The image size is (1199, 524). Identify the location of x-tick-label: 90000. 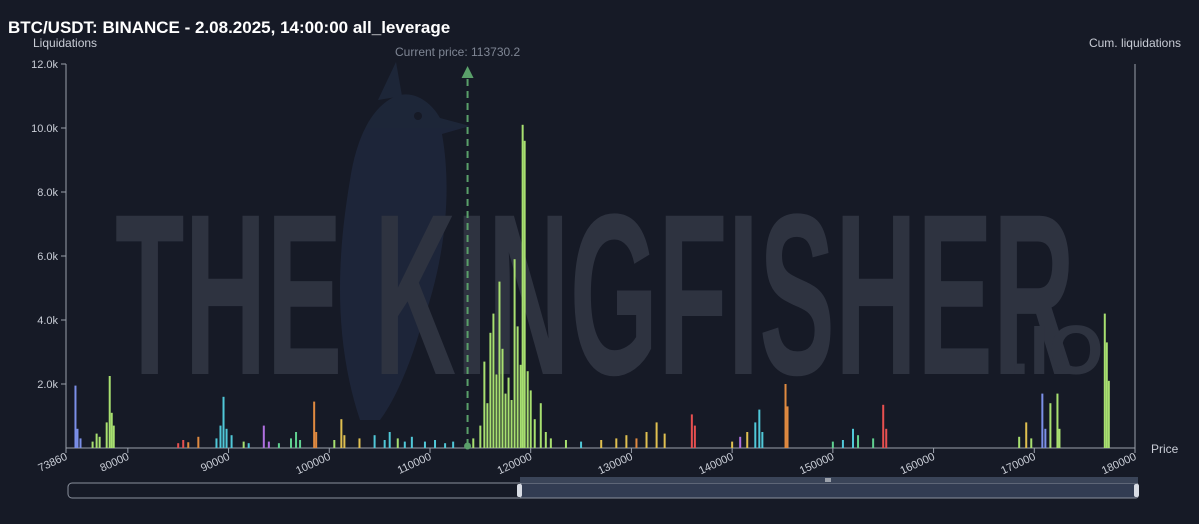
(215, 463).